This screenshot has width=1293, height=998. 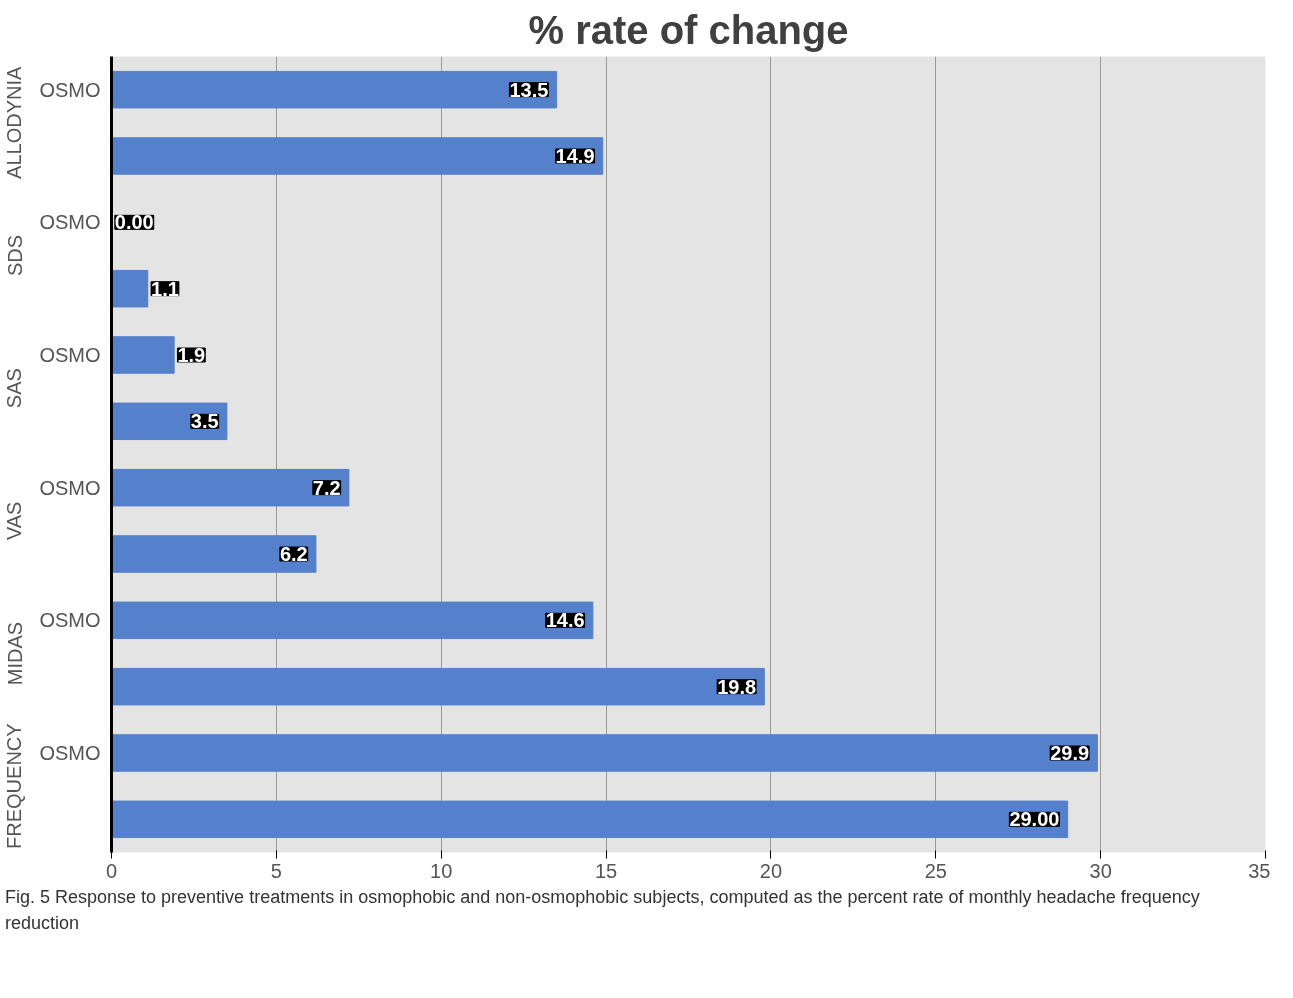 What do you see at coordinates (14, 255) in the screenshot?
I see `text: SDS` at bounding box center [14, 255].